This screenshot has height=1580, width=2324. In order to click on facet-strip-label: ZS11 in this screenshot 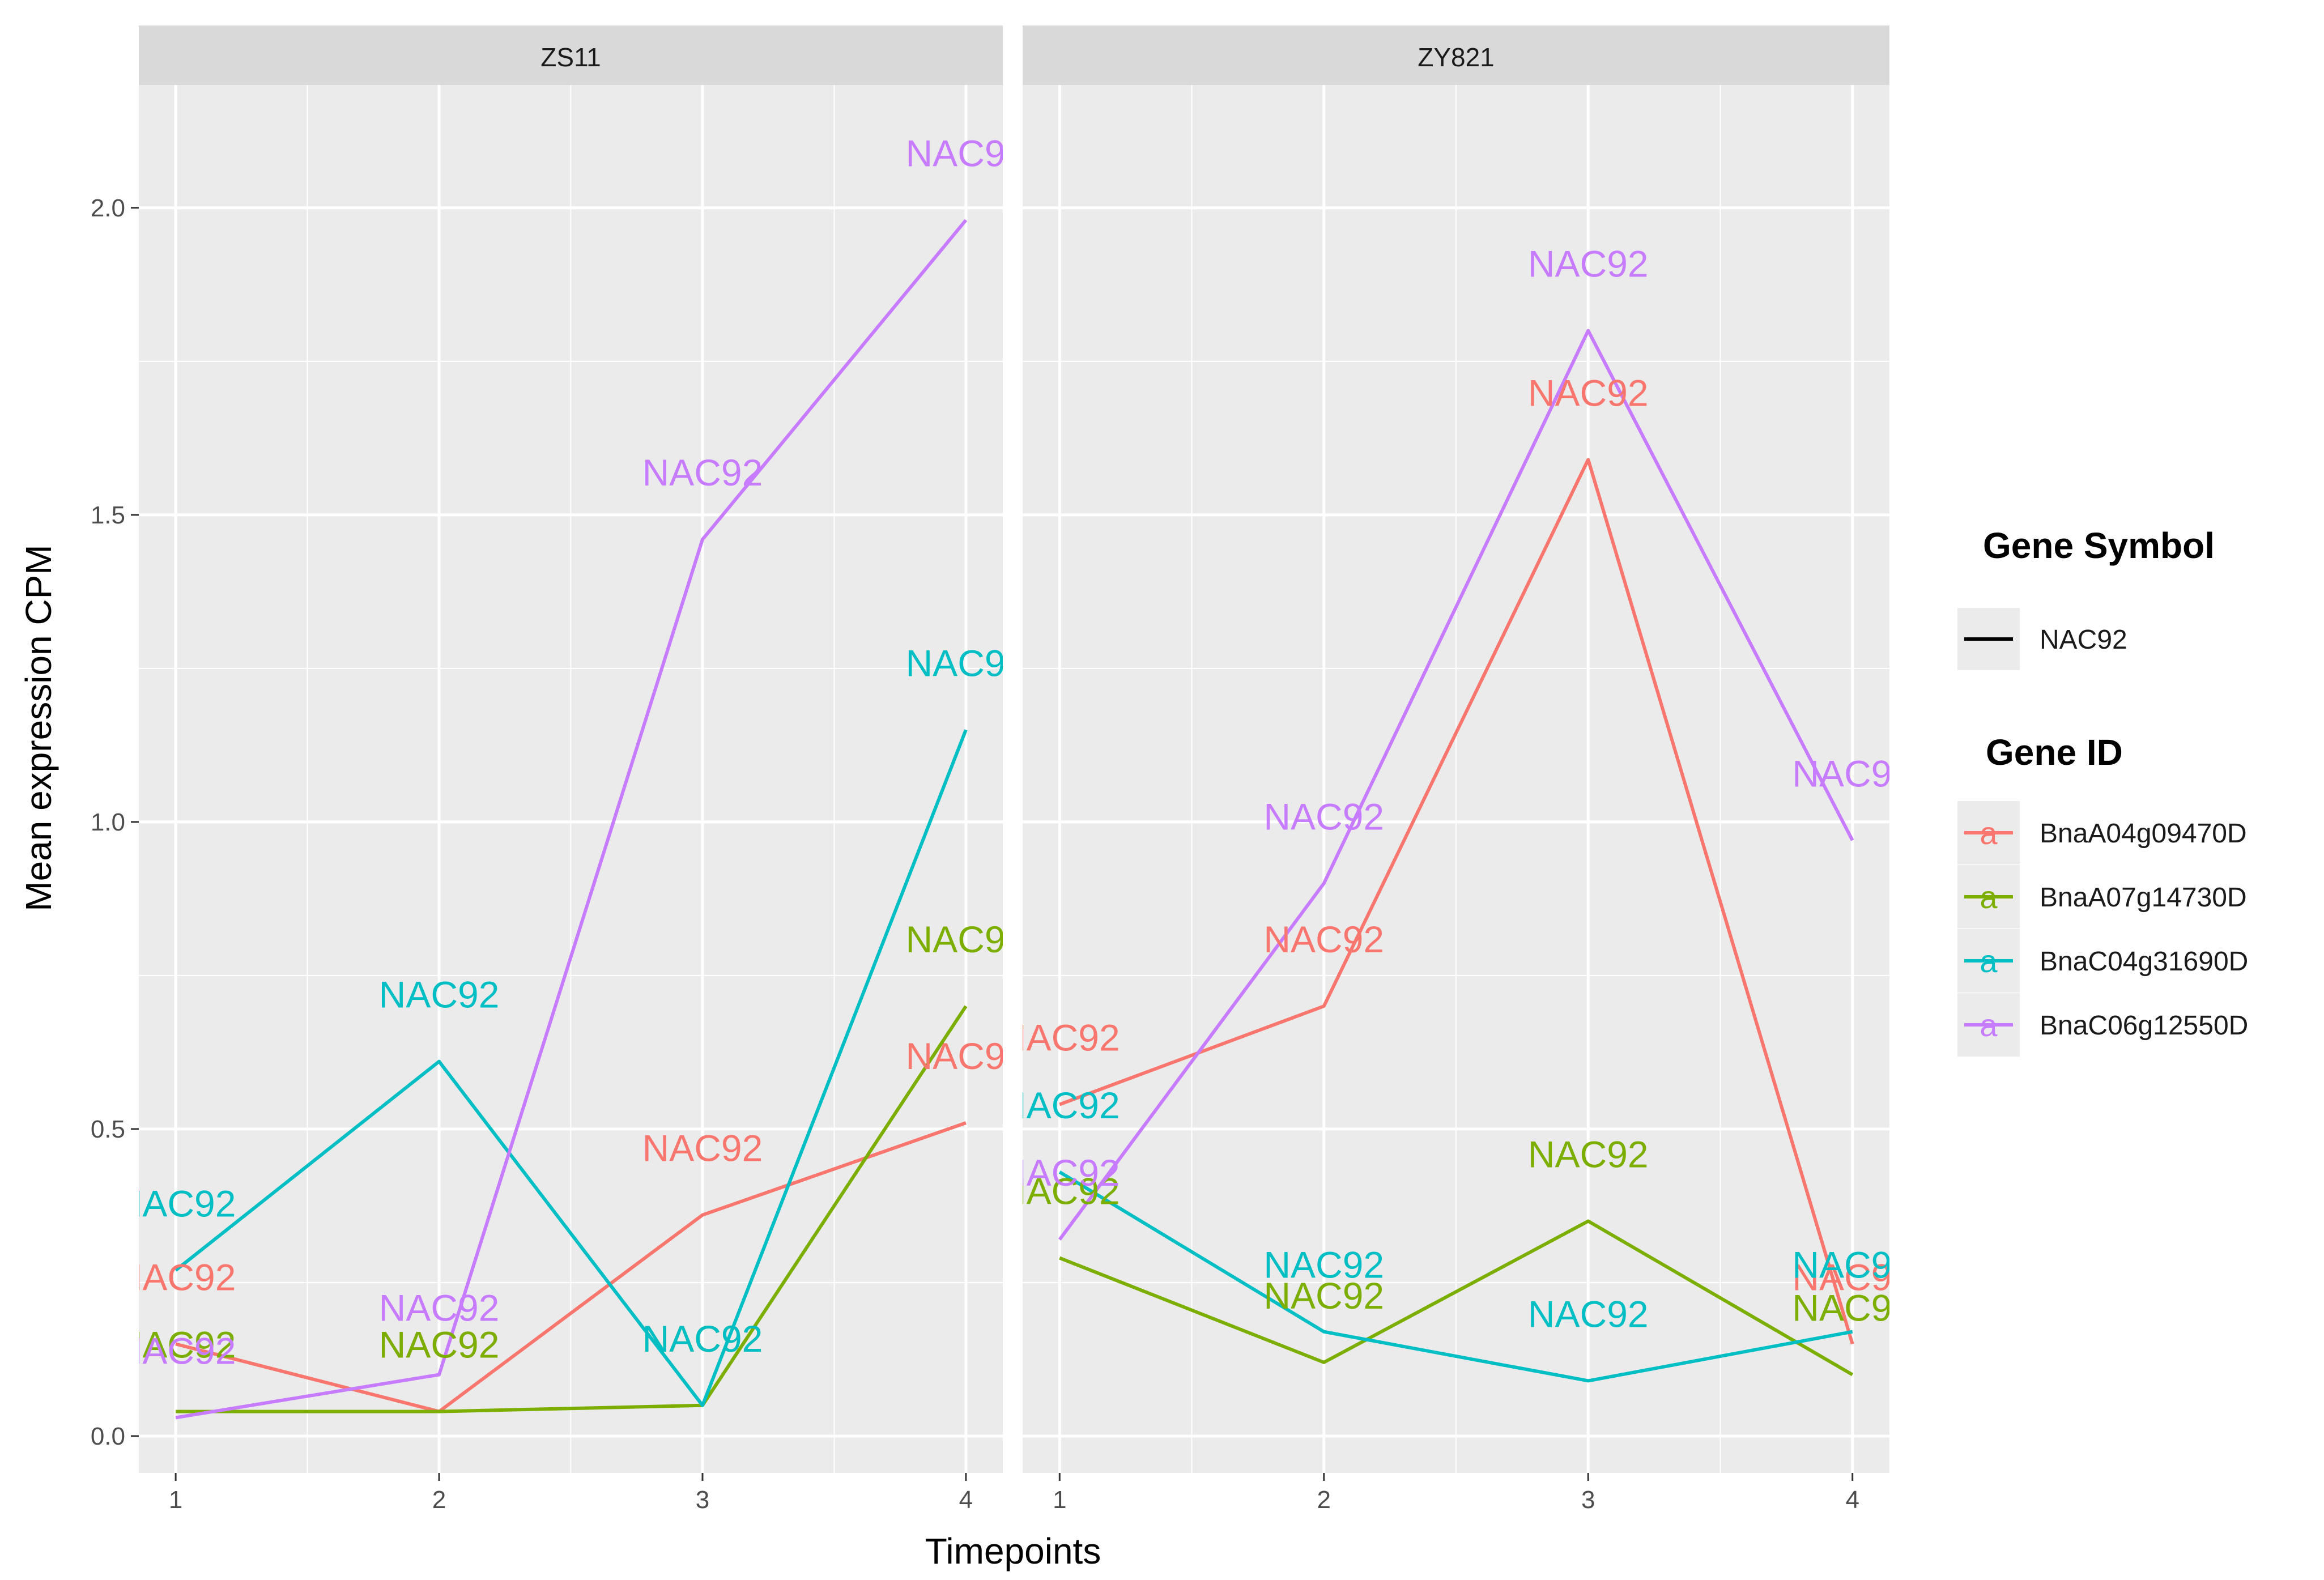, I will do `click(570, 57)`.